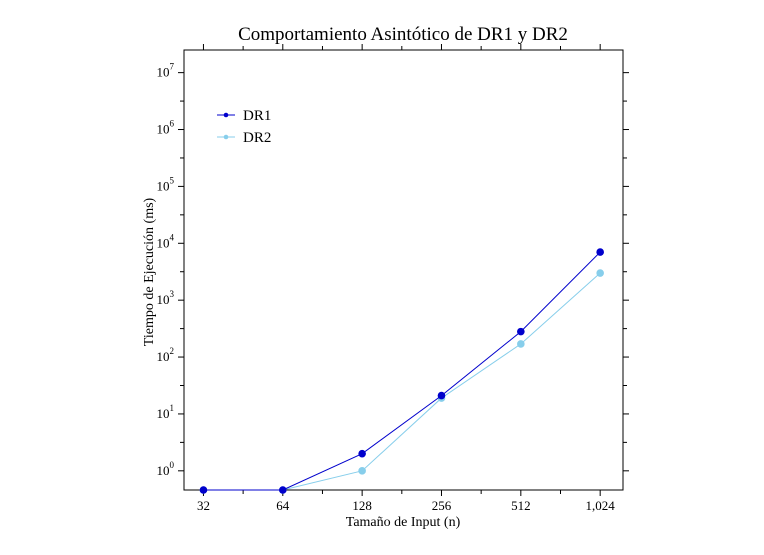 This screenshot has height=555, width=764. I want to click on y-axis-label: Tiempo de Ejecución (ms), so click(149, 271).